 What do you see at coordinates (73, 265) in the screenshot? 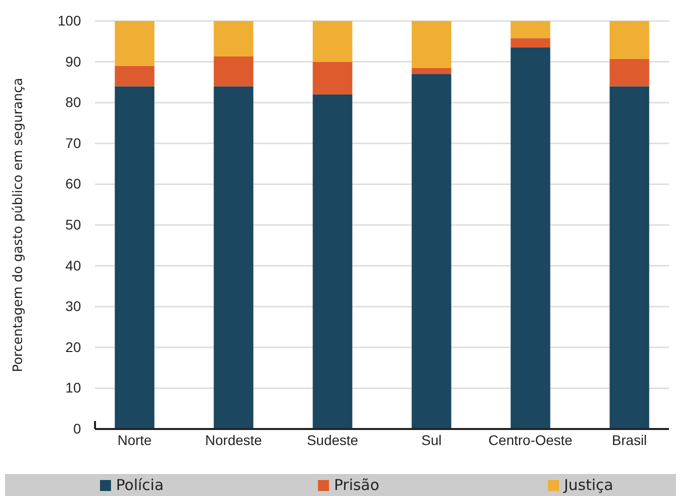
I see `y-tick-label: 40` at bounding box center [73, 265].